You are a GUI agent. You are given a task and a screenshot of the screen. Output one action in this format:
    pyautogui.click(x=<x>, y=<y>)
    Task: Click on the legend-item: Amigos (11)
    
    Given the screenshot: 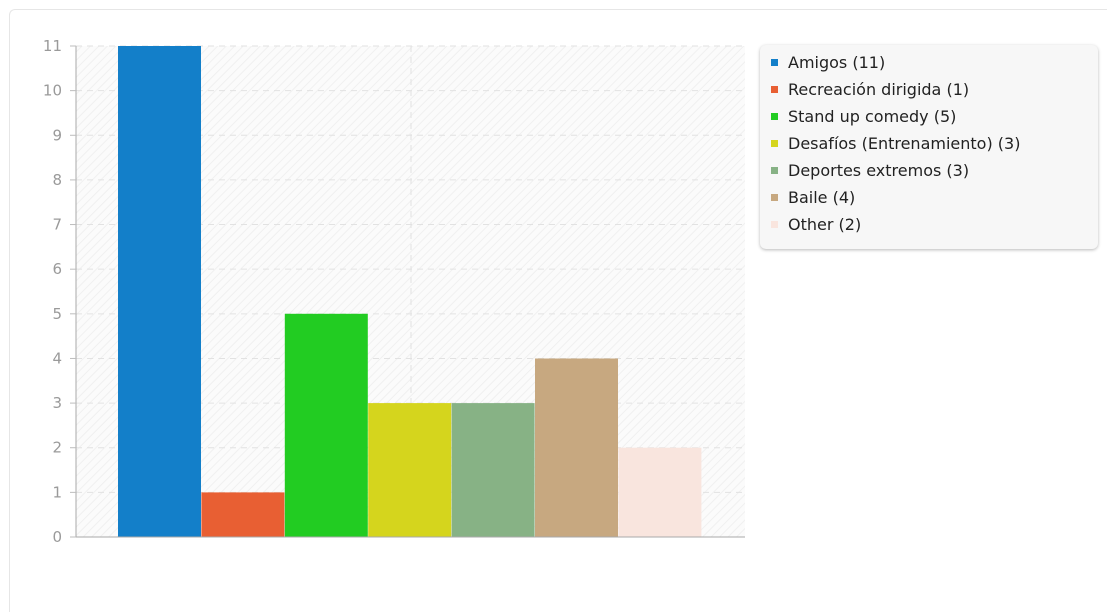 What is the action you would take?
    pyautogui.click(x=934, y=62)
    